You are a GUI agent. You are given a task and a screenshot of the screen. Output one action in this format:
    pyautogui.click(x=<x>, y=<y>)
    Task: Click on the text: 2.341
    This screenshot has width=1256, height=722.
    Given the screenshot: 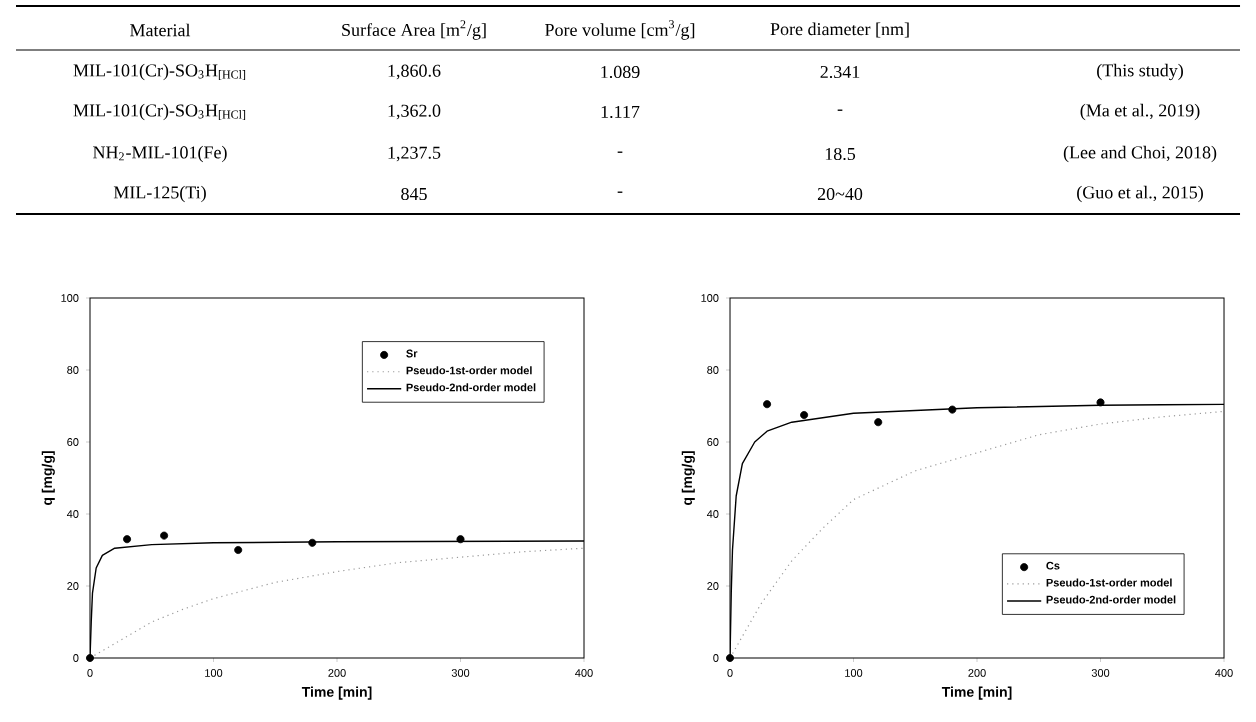 What is the action you would take?
    pyautogui.click(x=840, y=72)
    